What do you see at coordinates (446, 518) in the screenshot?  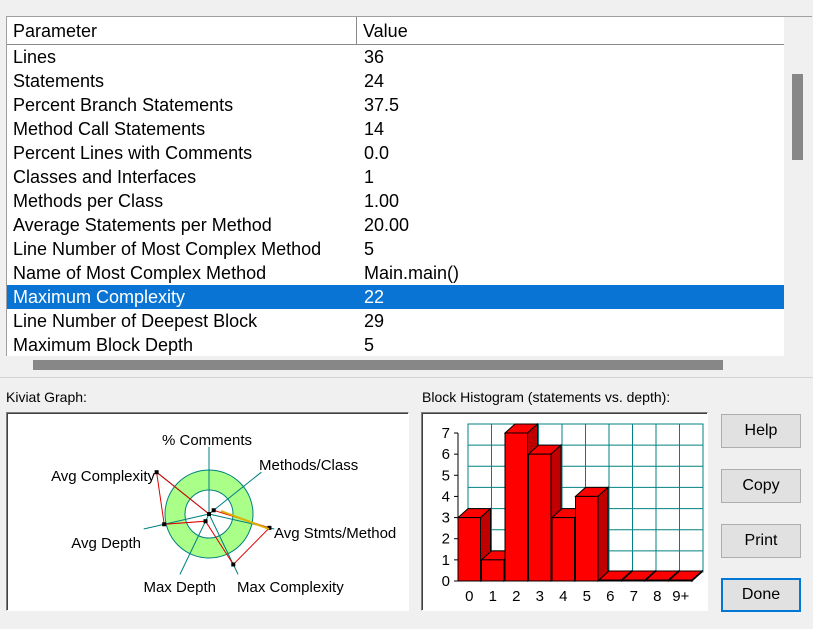 I see `histogram-y-tick-label: 3` at bounding box center [446, 518].